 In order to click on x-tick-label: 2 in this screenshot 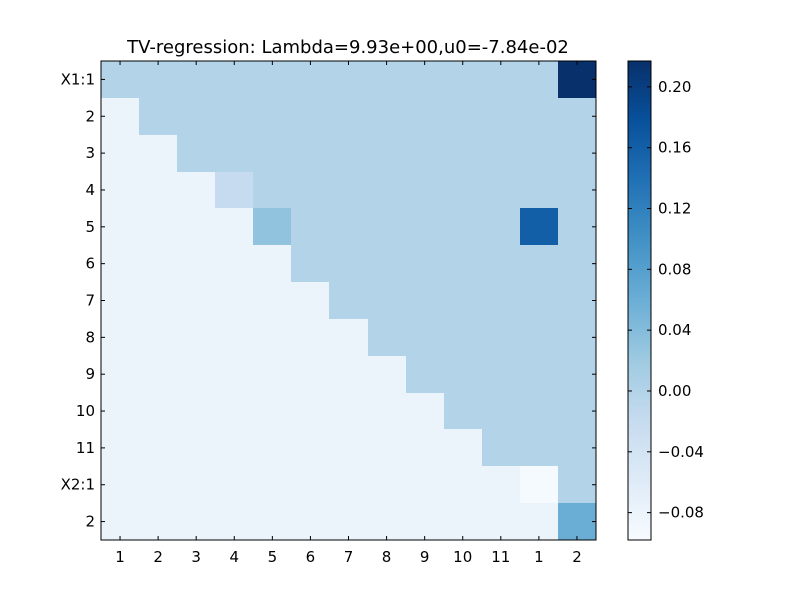, I will do `click(577, 557)`.